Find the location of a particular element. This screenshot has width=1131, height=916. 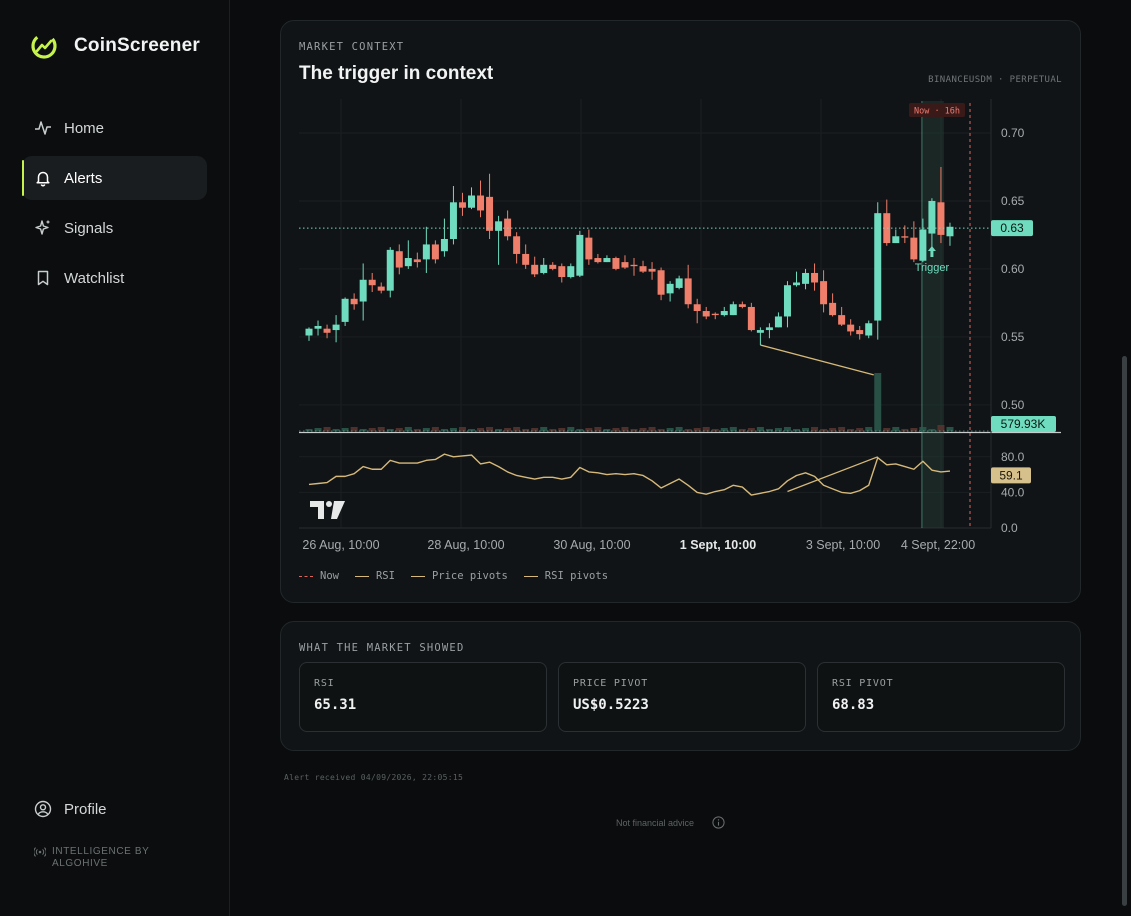

legend-label: Price pivots is located at coordinates (469, 576).